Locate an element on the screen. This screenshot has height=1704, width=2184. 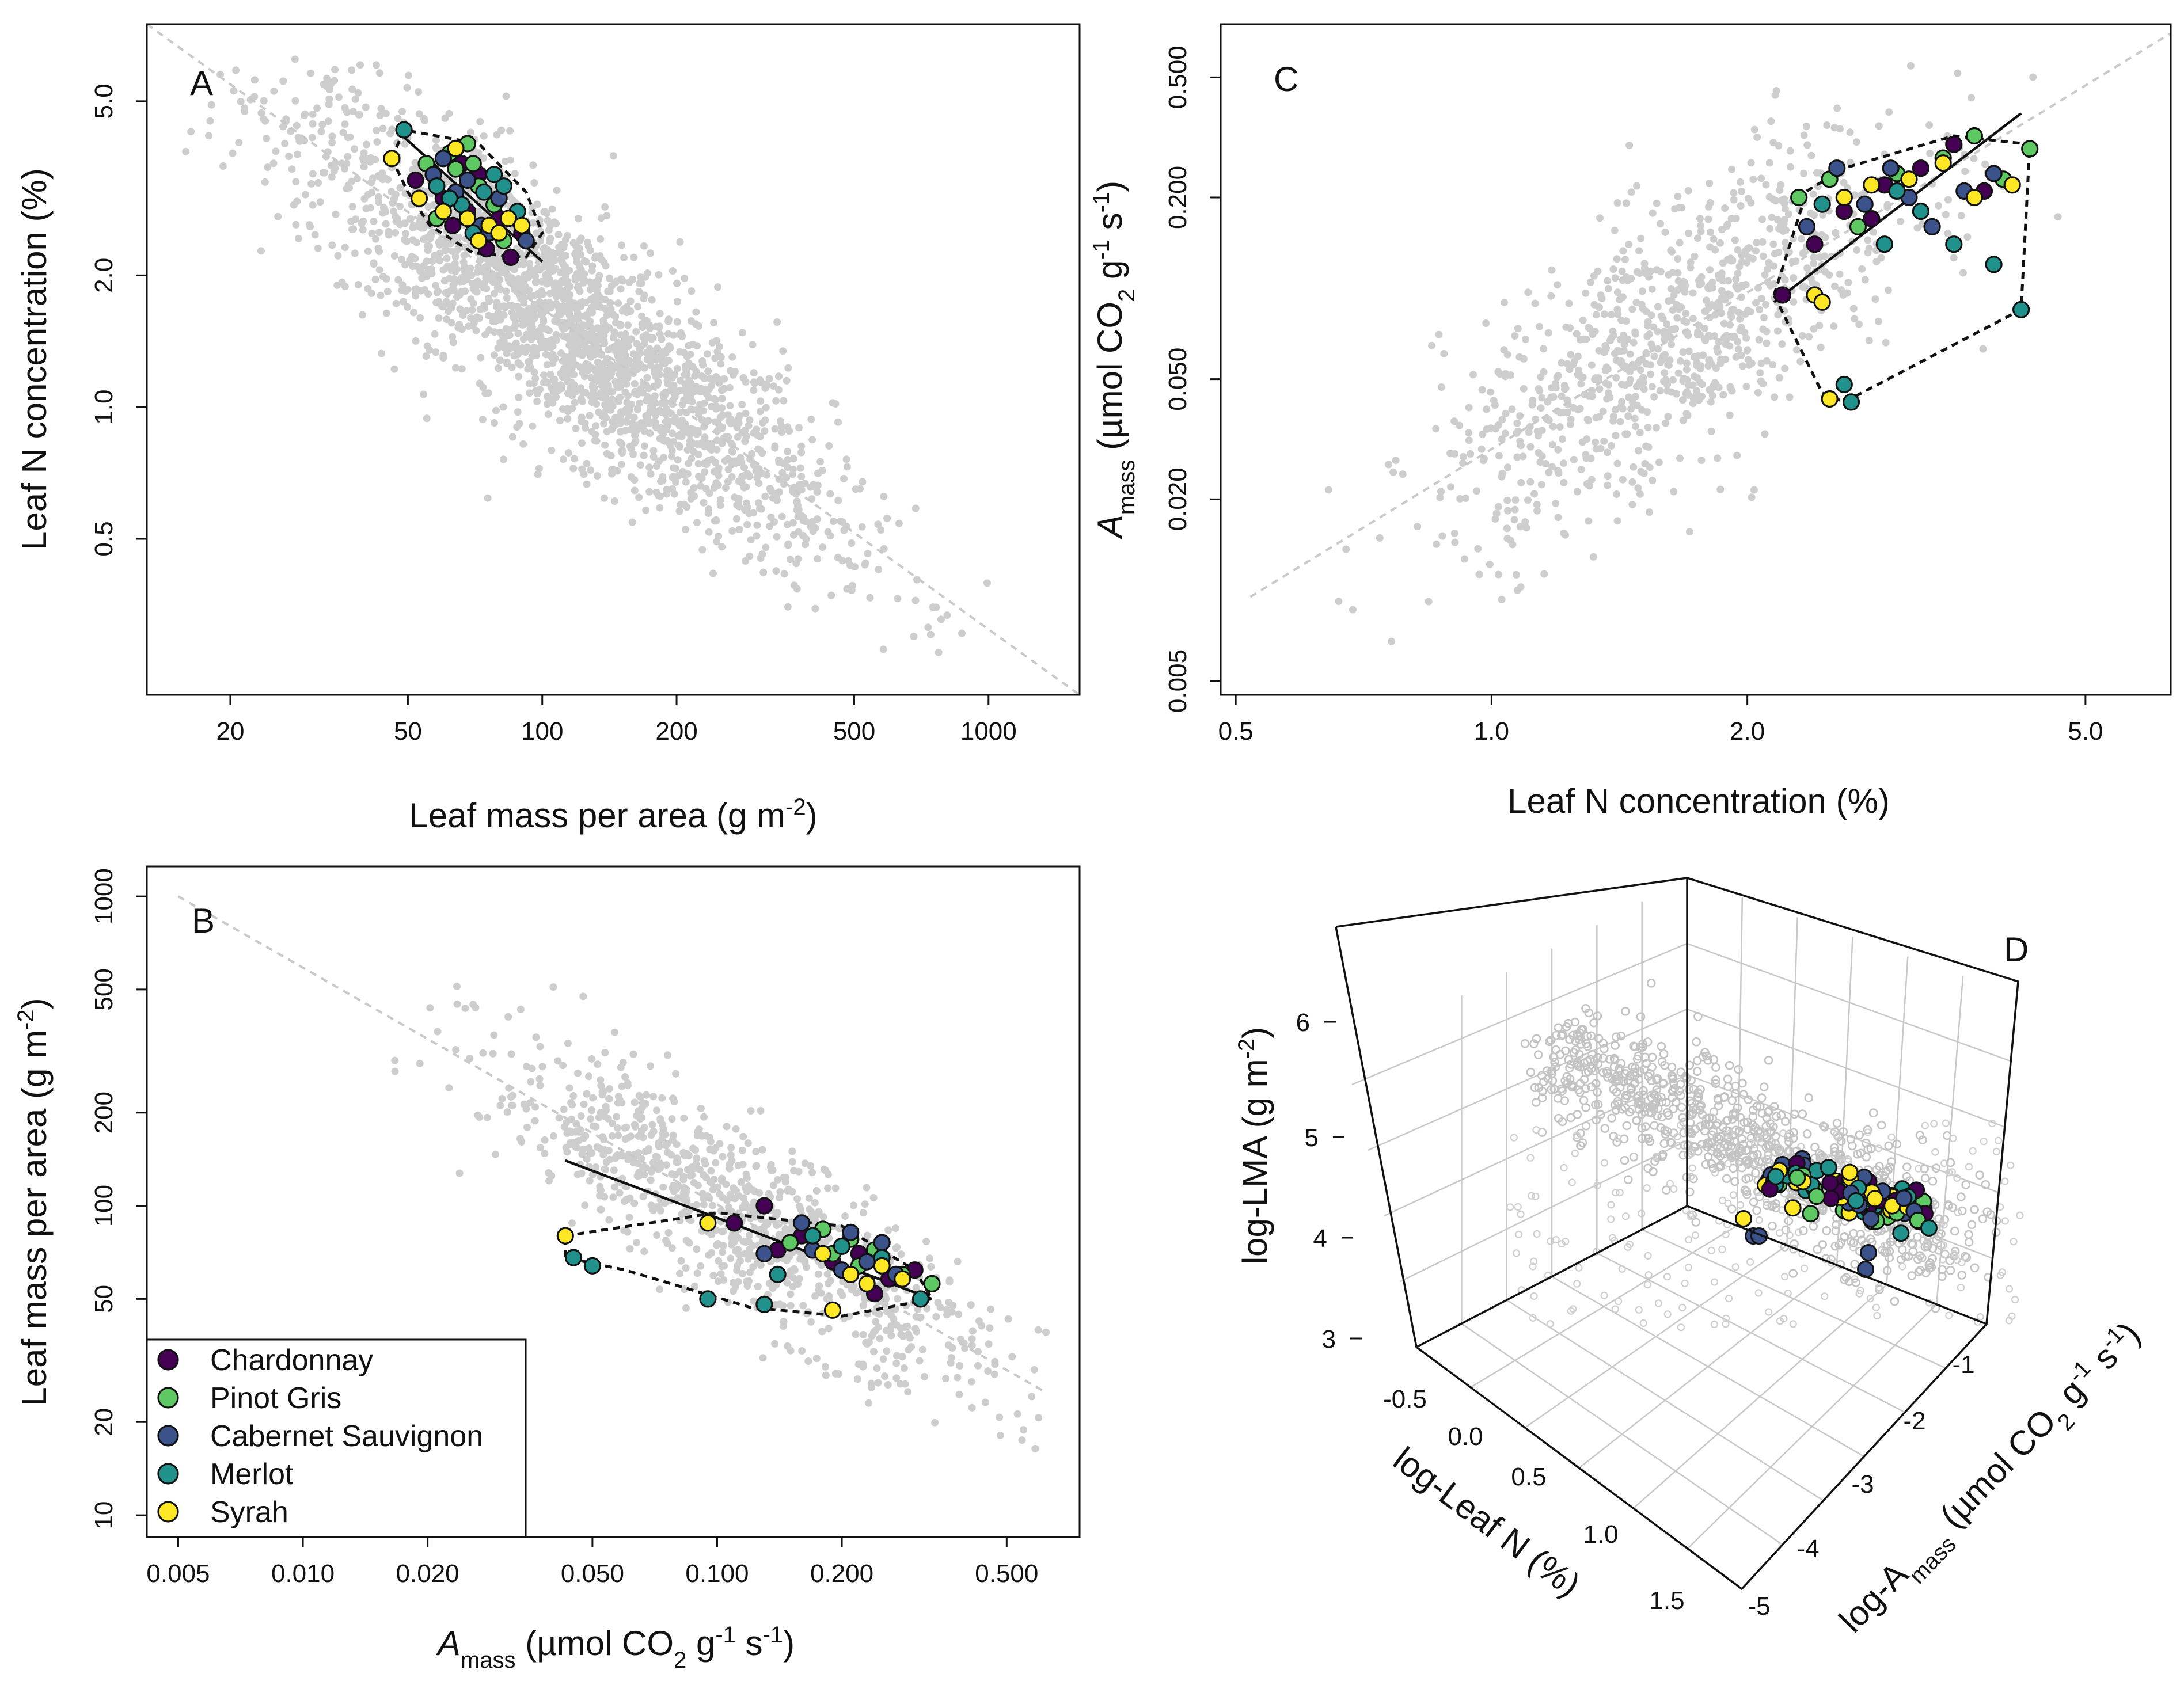
panel-b-y-label: Leaf mass per area (g m-2) is located at coordinates (33, 1202).